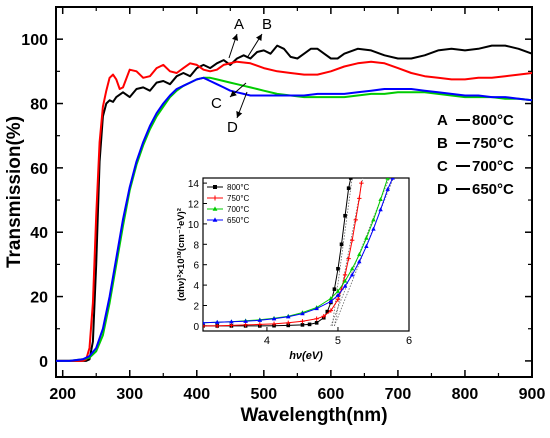  What do you see at coordinates (228, 204) in the screenshot?
I see `inset-legend: 800°C 750°C 700°C 650°C` at bounding box center [228, 204].